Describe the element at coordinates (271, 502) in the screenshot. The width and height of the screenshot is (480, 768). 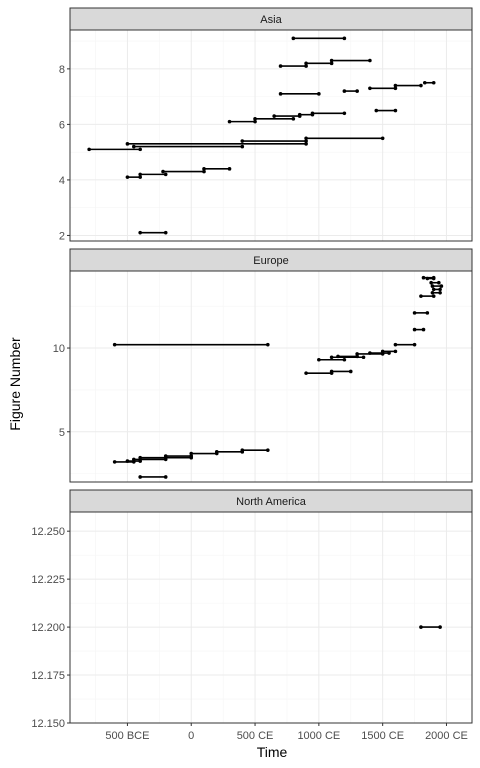
I see `facet-label: North America` at that location.